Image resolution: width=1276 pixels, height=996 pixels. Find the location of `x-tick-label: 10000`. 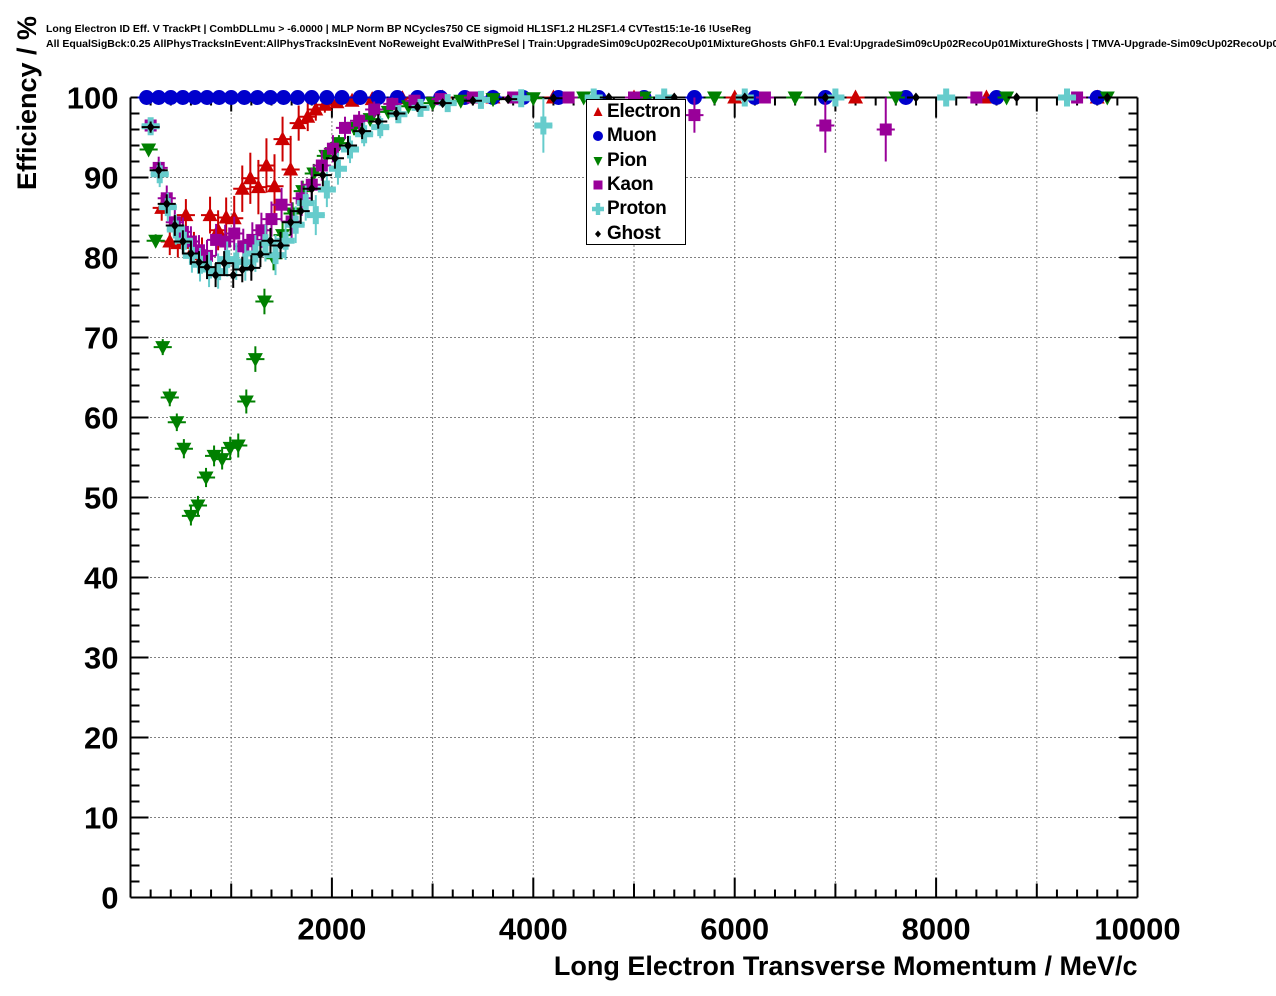

x-tick-label: 10000 is located at coordinates (1137, 929).